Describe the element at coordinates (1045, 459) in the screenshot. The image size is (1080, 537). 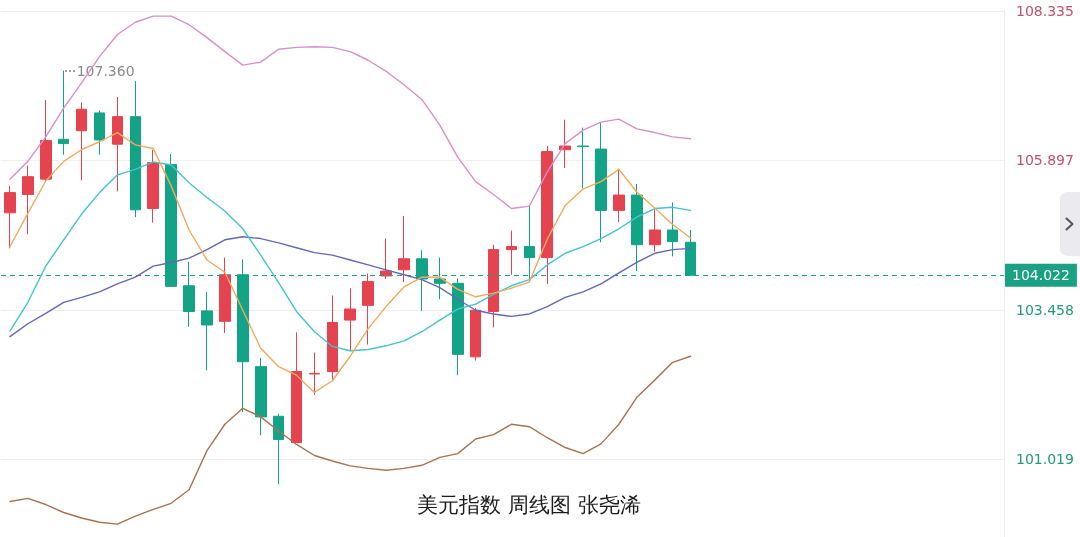
I see `y-tick-label: 101.019` at that location.